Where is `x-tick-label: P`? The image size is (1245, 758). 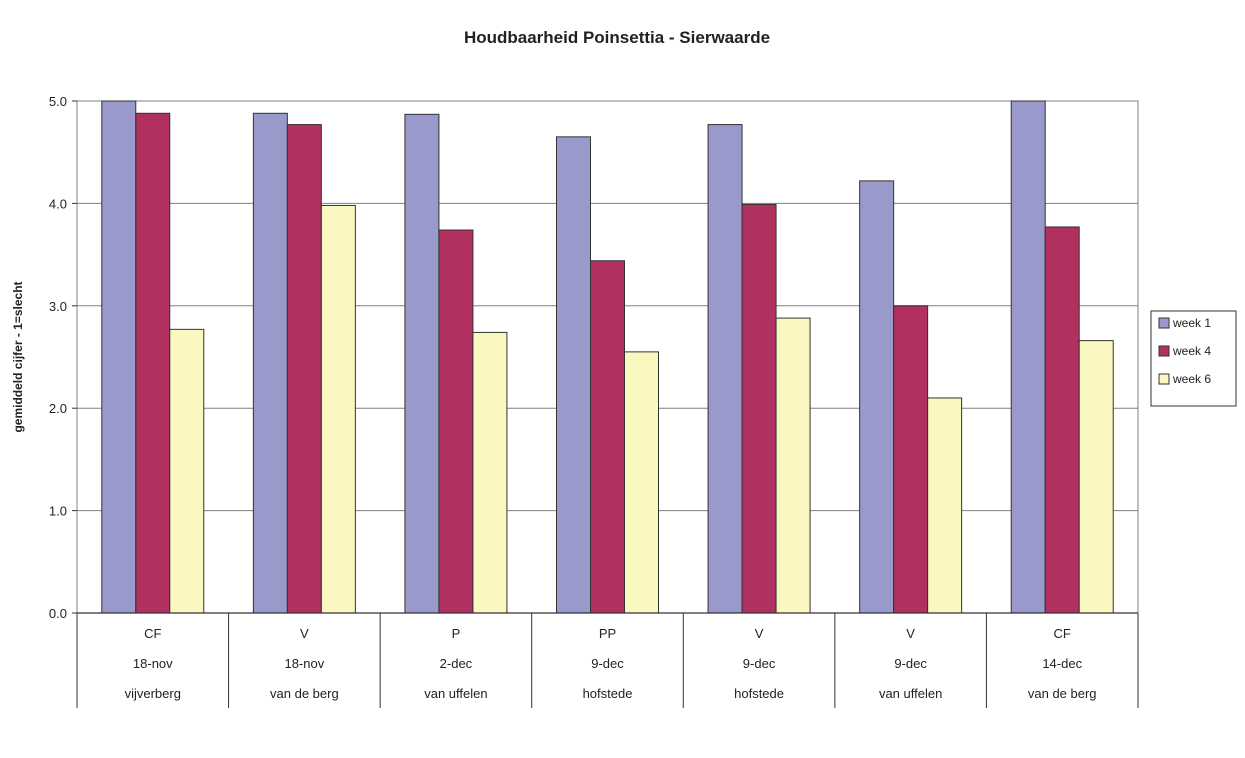
x-tick-label: P is located at coordinates (456, 633).